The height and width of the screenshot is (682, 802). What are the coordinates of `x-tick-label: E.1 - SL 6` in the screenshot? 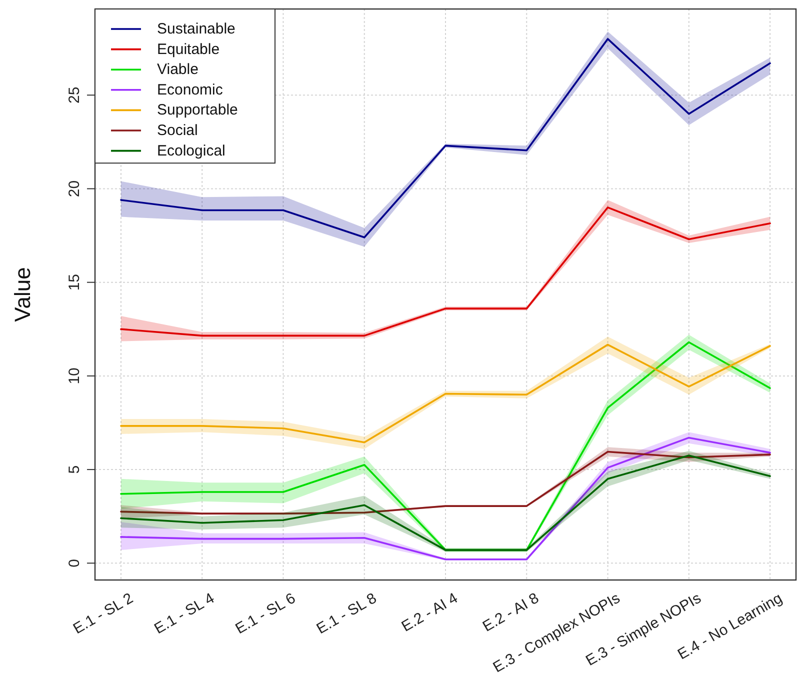 It's located at (265, 614).